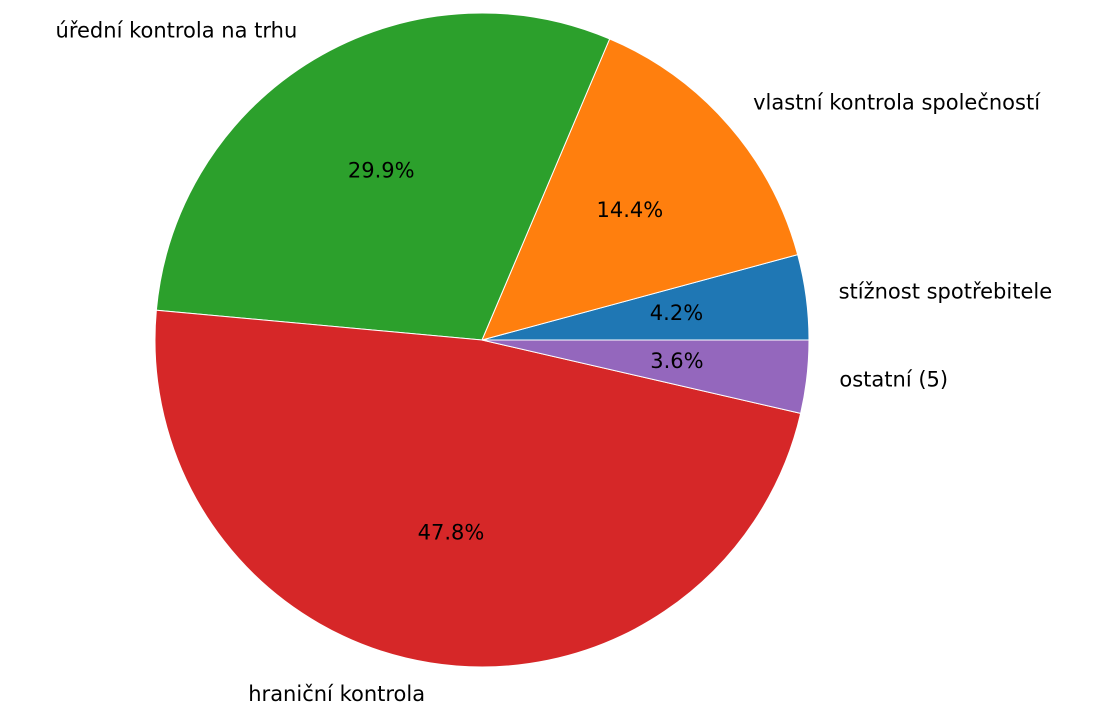 The width and height of the screenshot is (1099, 704). What do you see at coordinates (336, 693) in the screenshot?
I see `slice-label: hraniční kontrola` at bounding box center [336, 693].